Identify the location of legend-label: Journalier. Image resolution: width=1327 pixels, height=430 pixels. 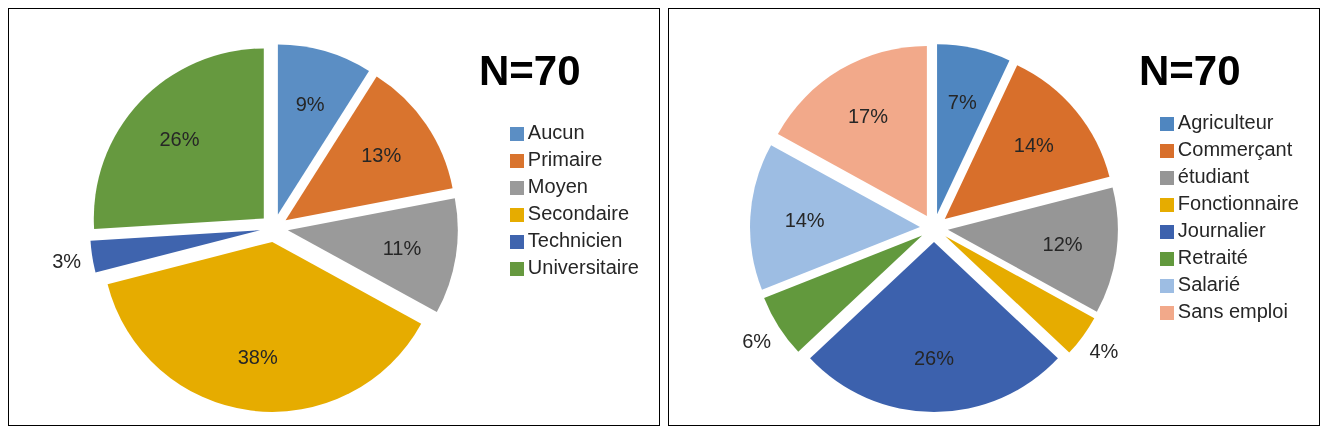
(1221, 230).